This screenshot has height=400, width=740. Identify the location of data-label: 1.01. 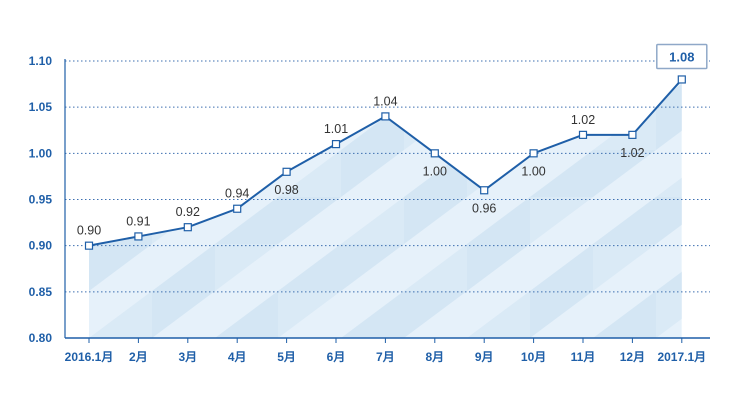
(336, 129).